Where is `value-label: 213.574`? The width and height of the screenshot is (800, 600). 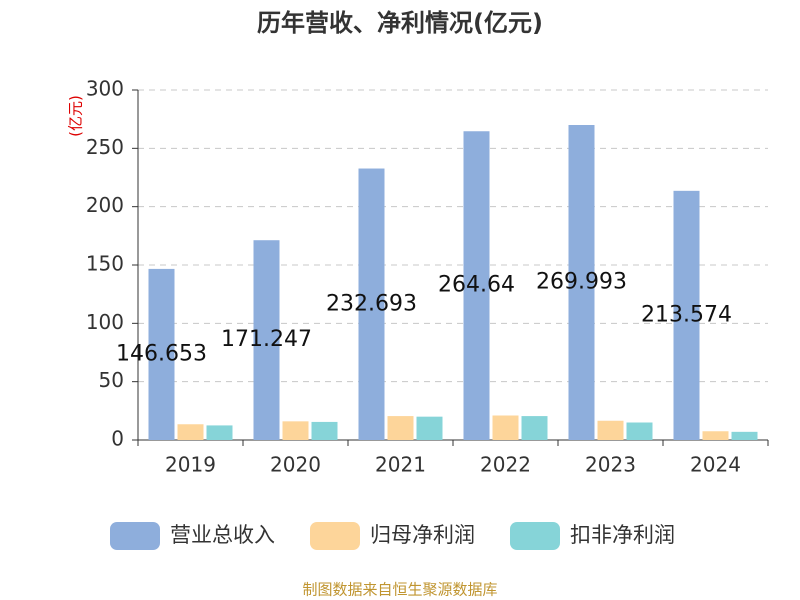
value-label: 213.574 is located at coordinates (686, 314).